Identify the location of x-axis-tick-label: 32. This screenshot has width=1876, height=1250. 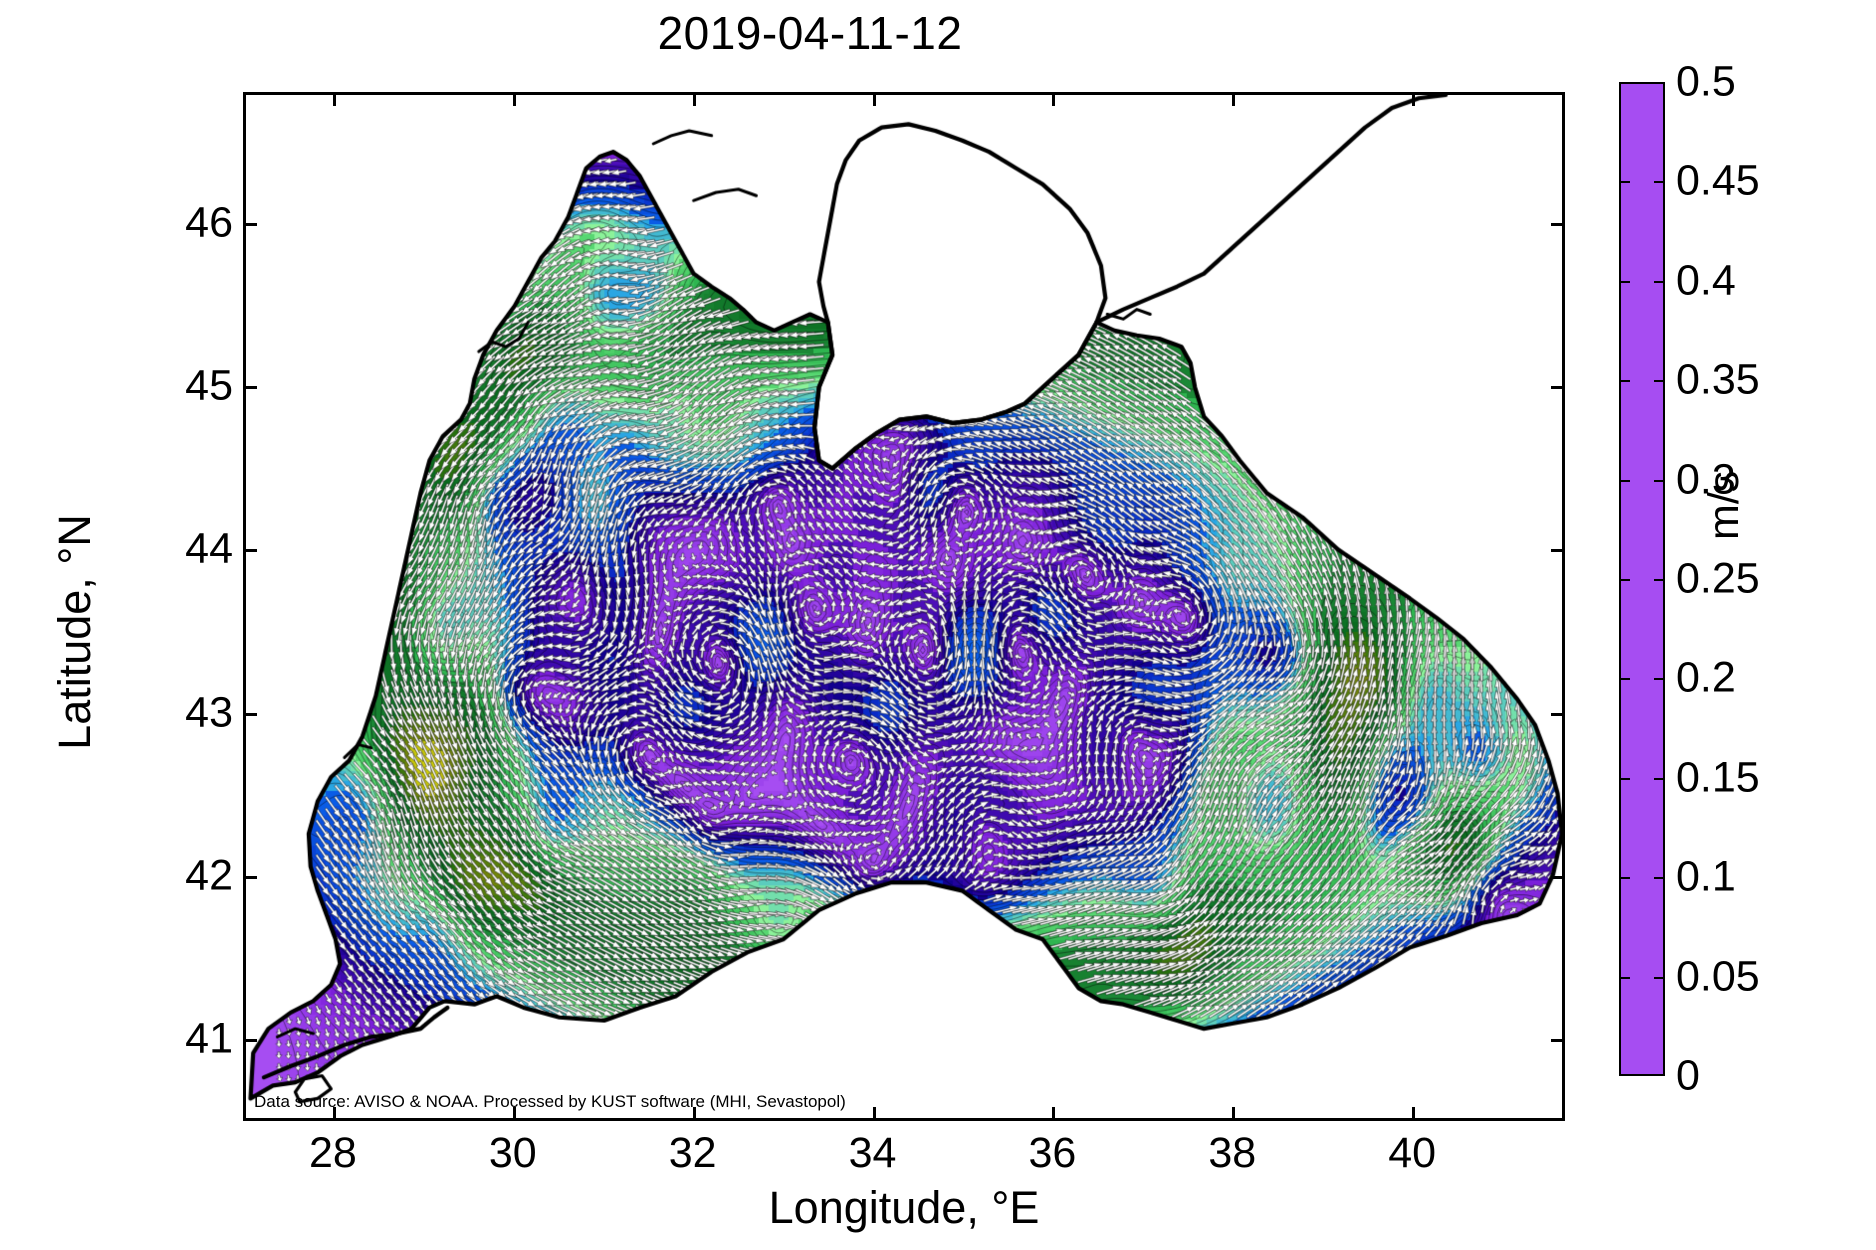
(692, 1153).